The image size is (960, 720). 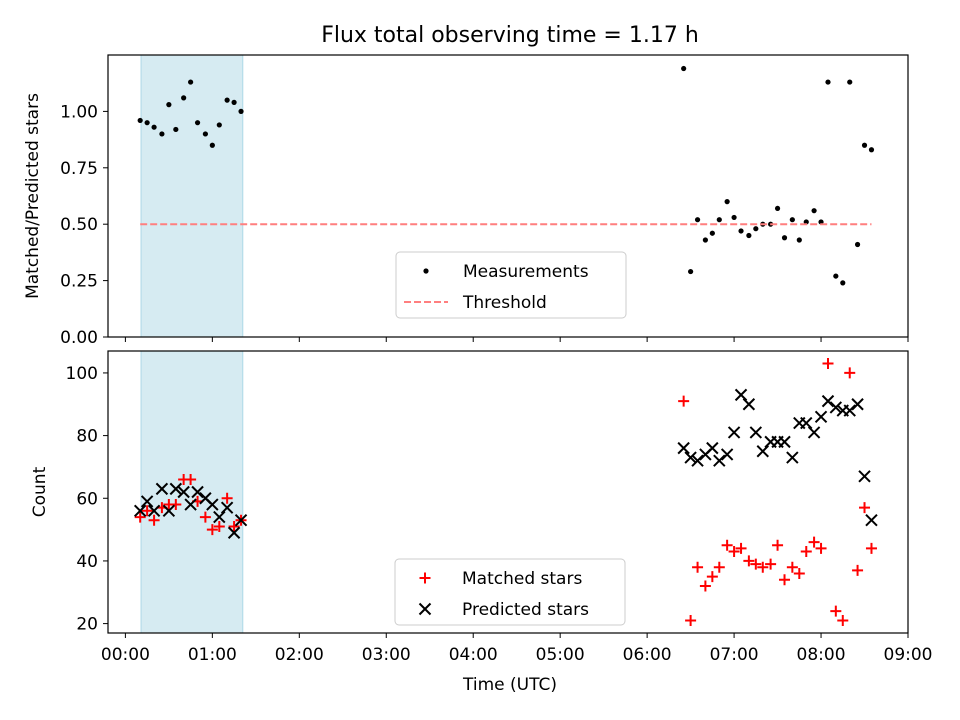 I want to click on bottom-y-tick-label: 80, so click(x=87, y=437).